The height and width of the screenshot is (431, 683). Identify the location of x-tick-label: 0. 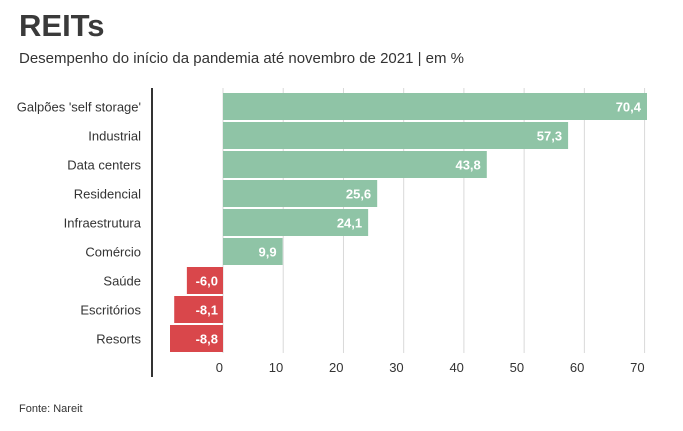
(219, 367).